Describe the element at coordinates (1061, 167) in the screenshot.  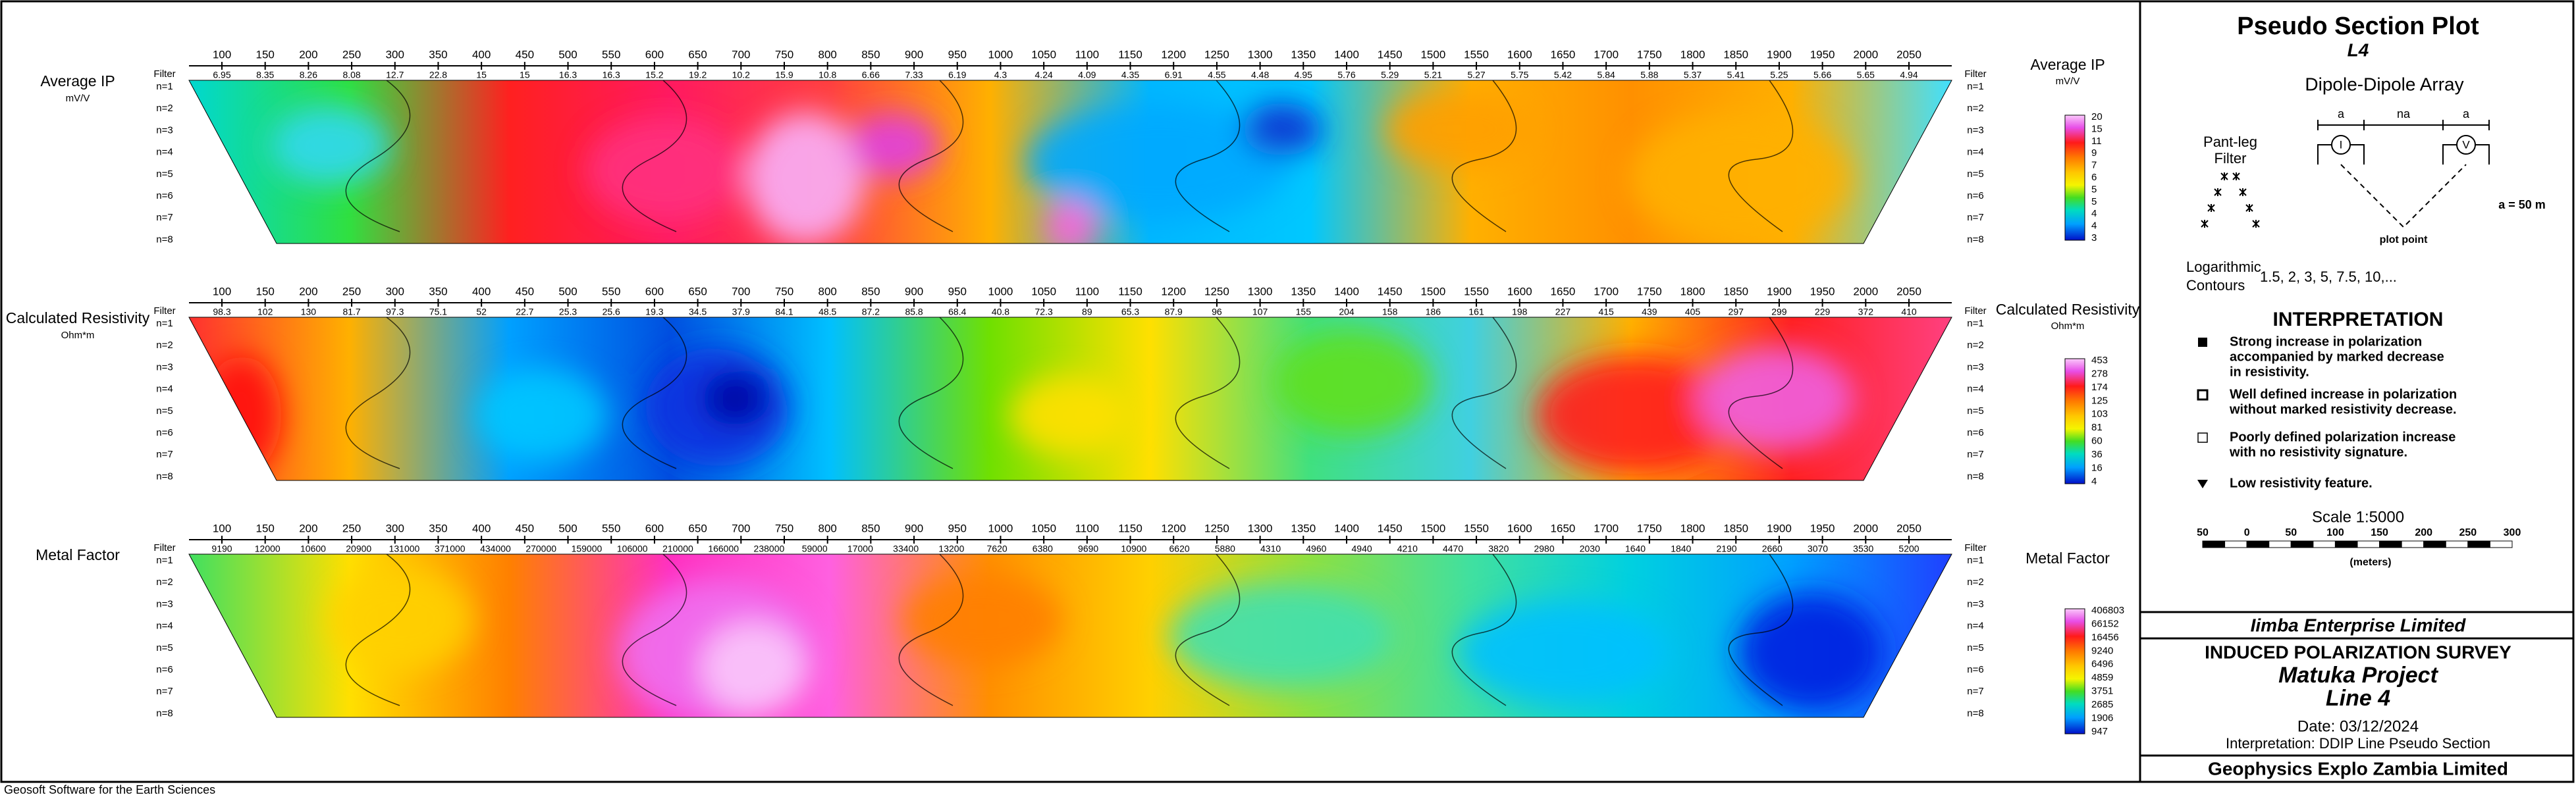
I see `section-blobs` at that location.